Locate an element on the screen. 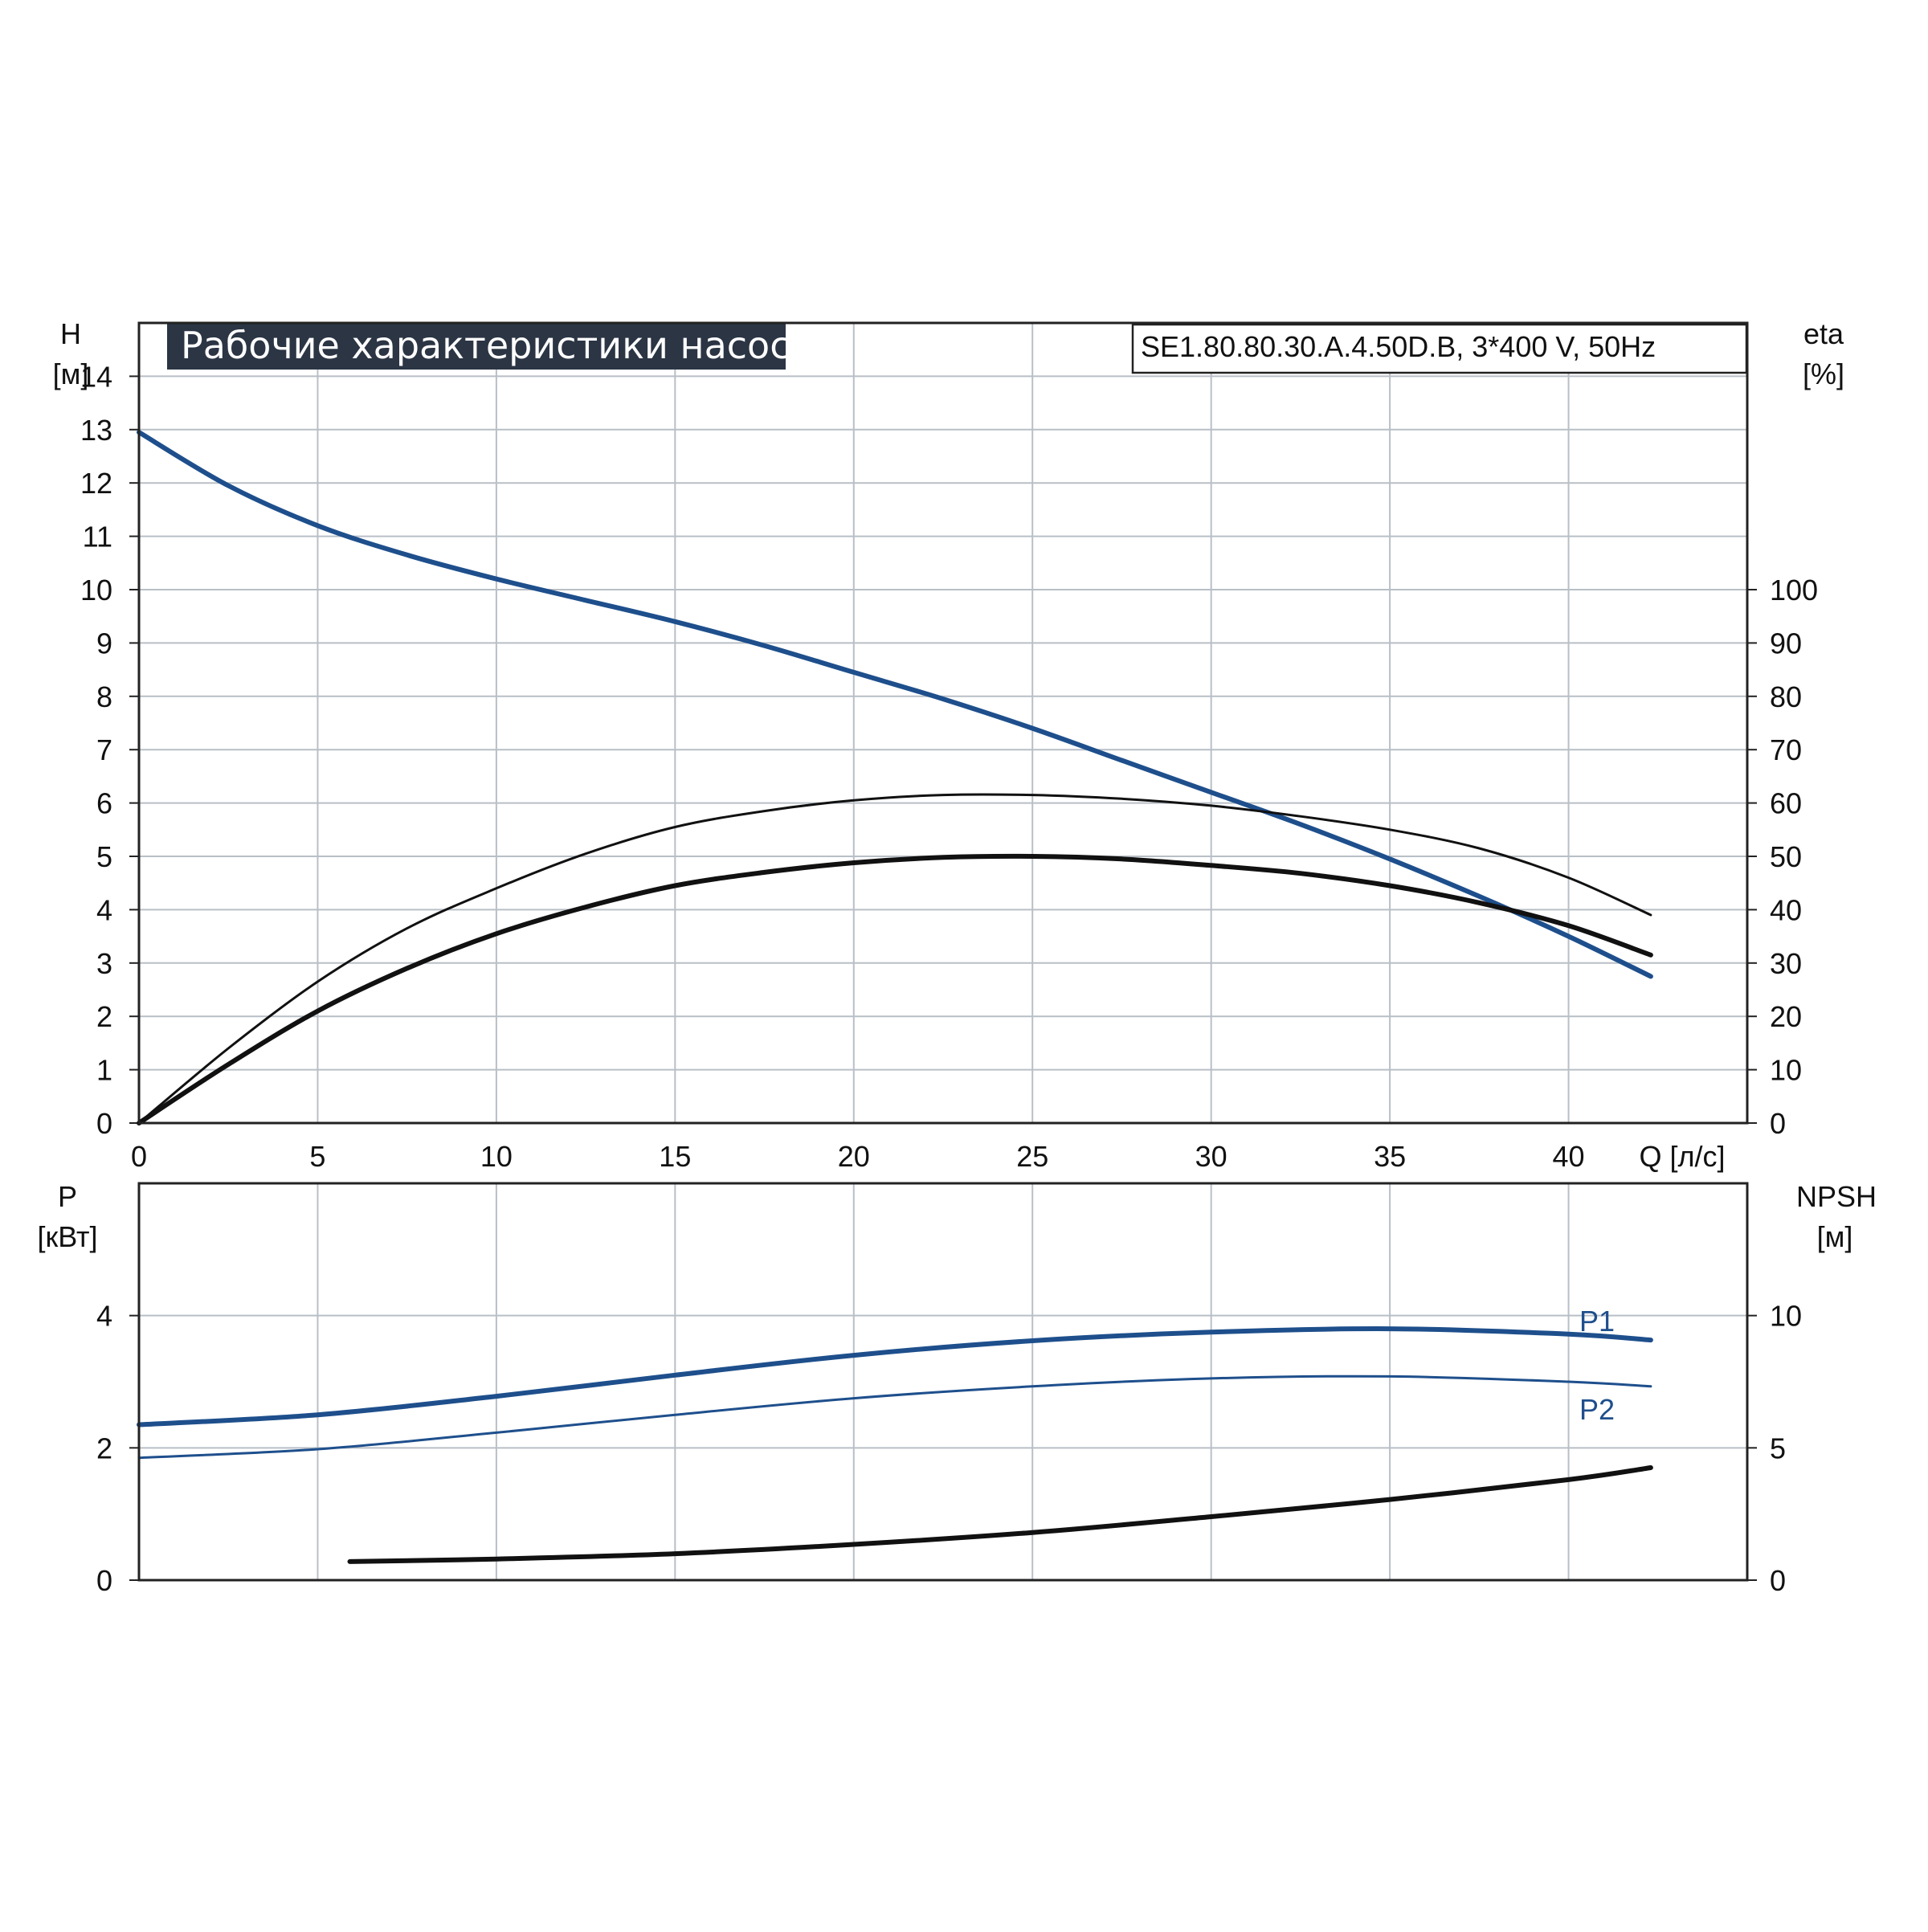 The height and width of the screenshot is (1932, 1928). title-box is located at coordinates (476, 346).